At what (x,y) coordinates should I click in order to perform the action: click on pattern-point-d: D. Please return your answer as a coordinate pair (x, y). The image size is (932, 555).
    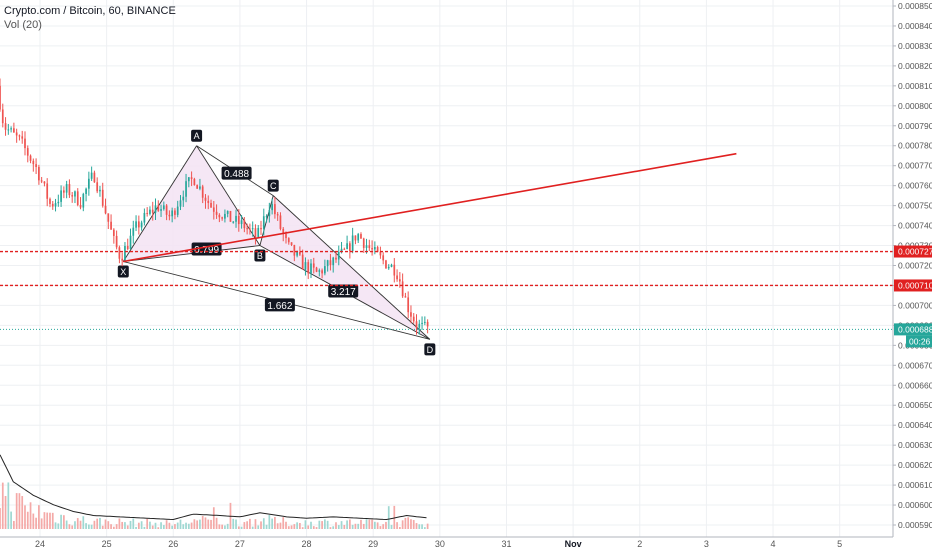
    Looking at the image, I should click on (430, 349).